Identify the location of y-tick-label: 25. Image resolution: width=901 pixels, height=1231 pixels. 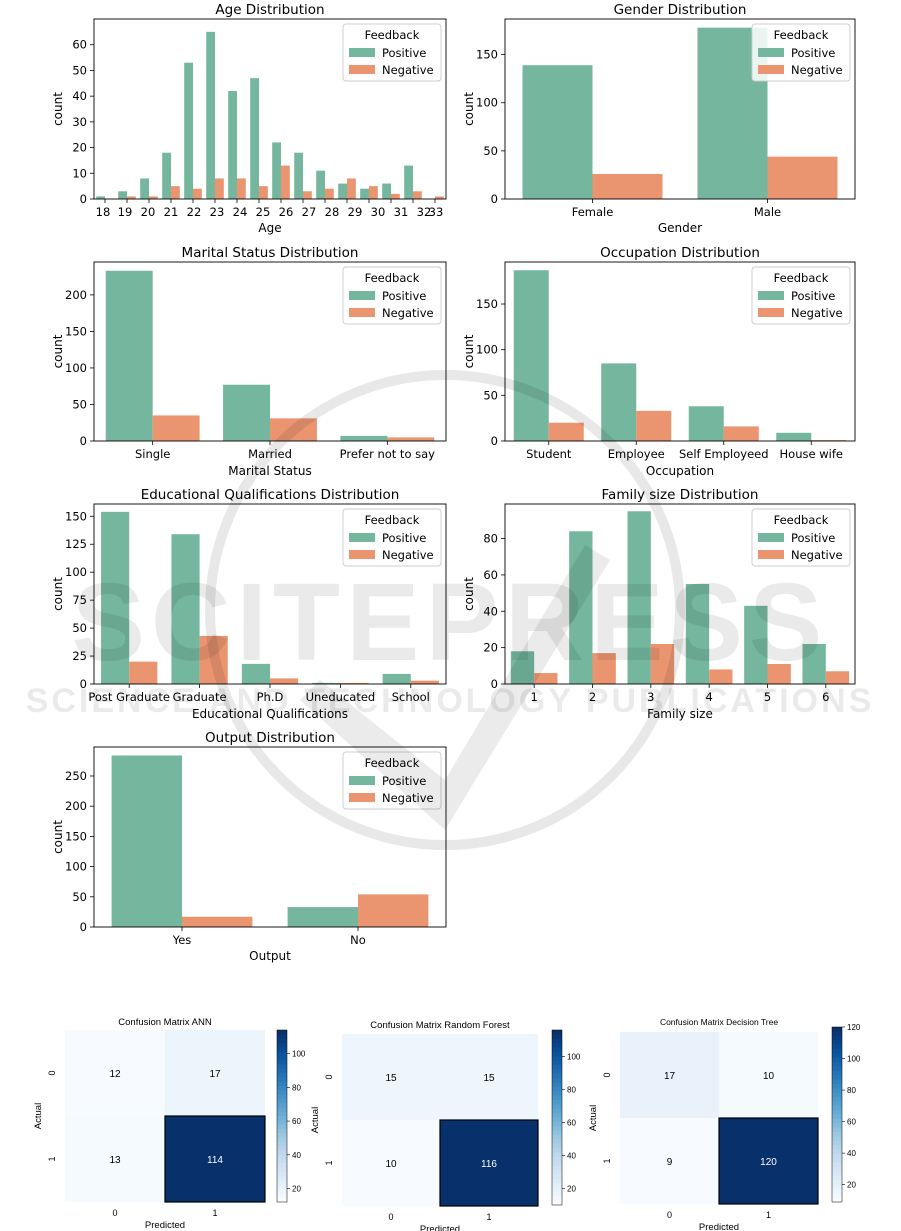
(79, 656).